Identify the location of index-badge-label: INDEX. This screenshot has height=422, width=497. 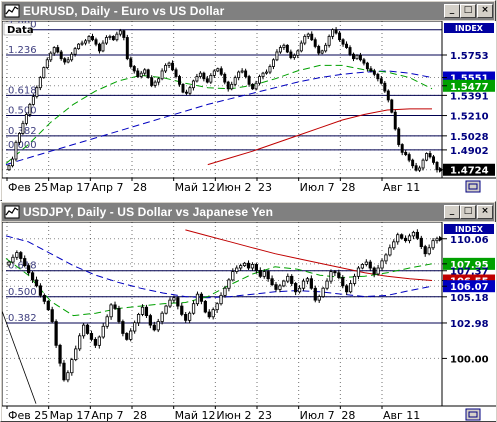
(469, 28).